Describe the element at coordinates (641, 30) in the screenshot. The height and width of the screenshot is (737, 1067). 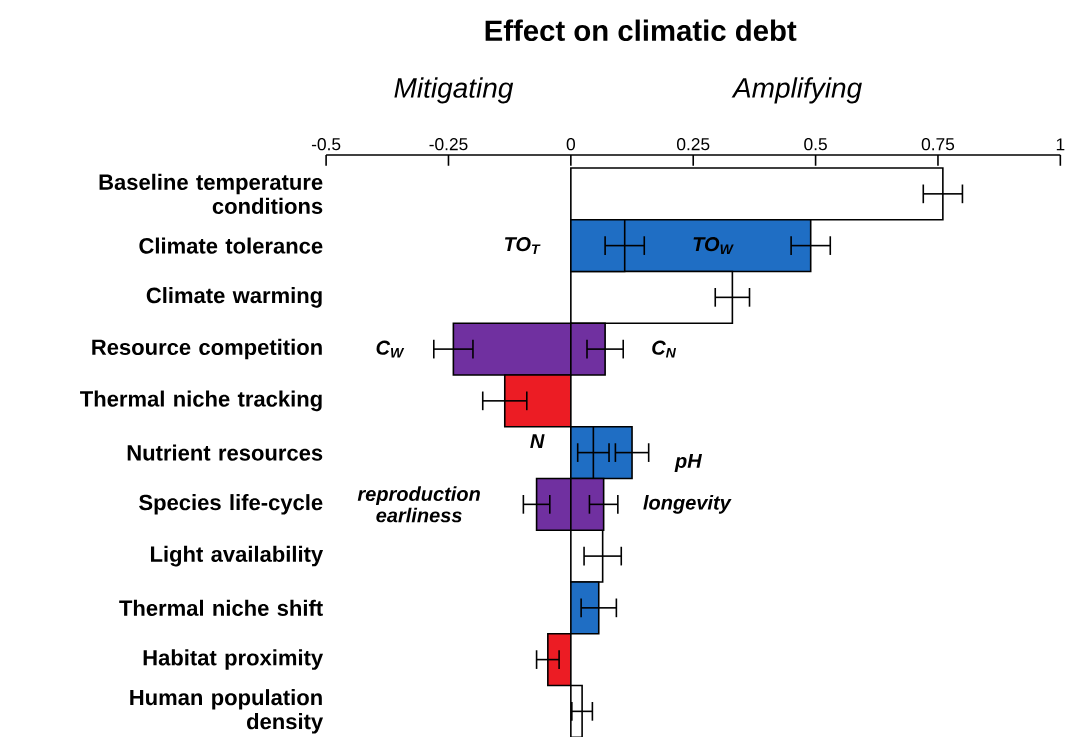
I see `chart-title: Effect on climatic debt` at that location.